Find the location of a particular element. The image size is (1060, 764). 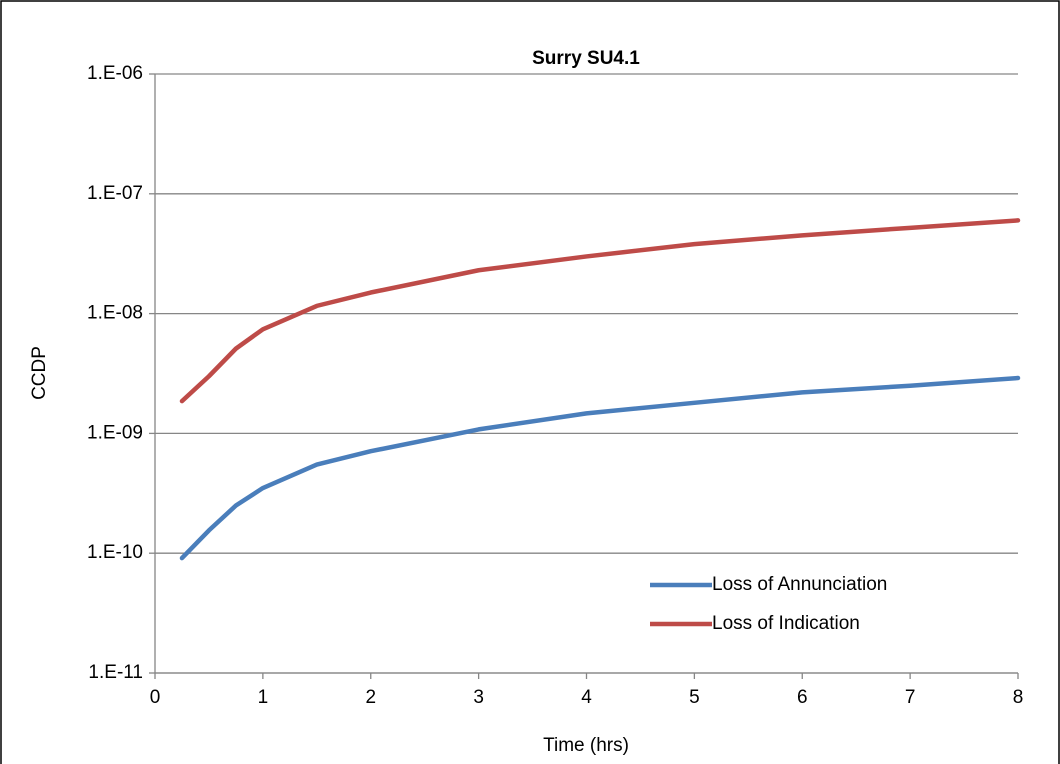

x-axis-label: Time (hrs) is located at coordinates (586, 745).